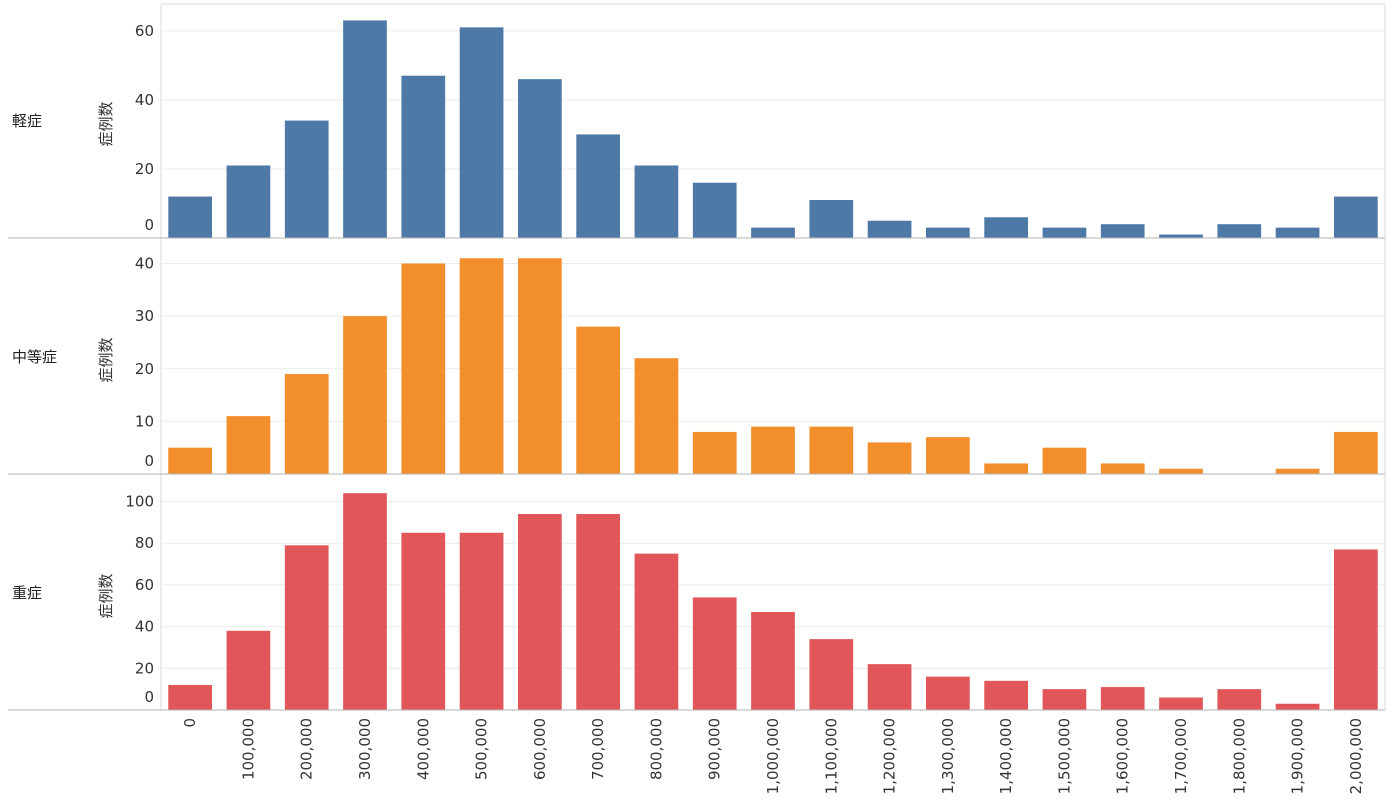 The image size is (1391, 805). I want to click on row-label: 中等症, so click(34, 357).